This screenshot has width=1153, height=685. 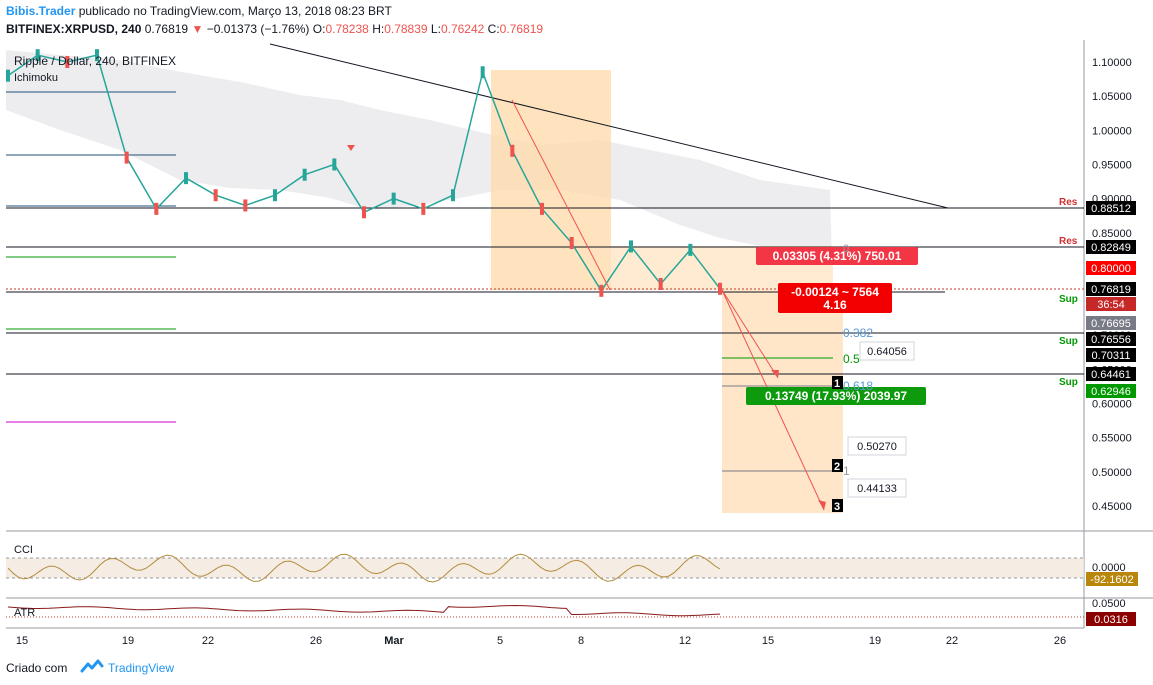 What do you see at coordinates (581, 641) in the screenshot?
I see `time-axis-tick: 8` at bounding box center [581, 641].